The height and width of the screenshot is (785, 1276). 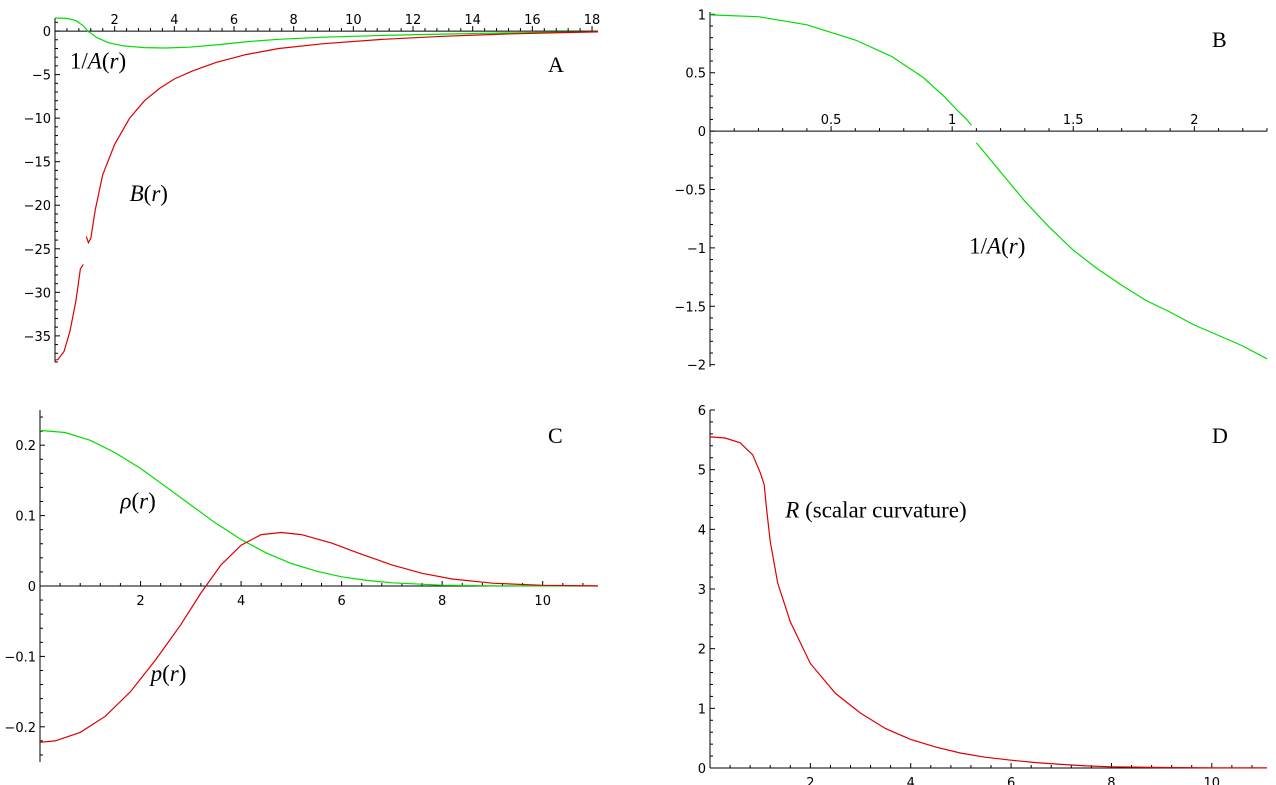 What do you see at coordinates (1073, 120) in the screenshot?
I see `x-tick-label: 1.5` at bounding box center [1073, 120].